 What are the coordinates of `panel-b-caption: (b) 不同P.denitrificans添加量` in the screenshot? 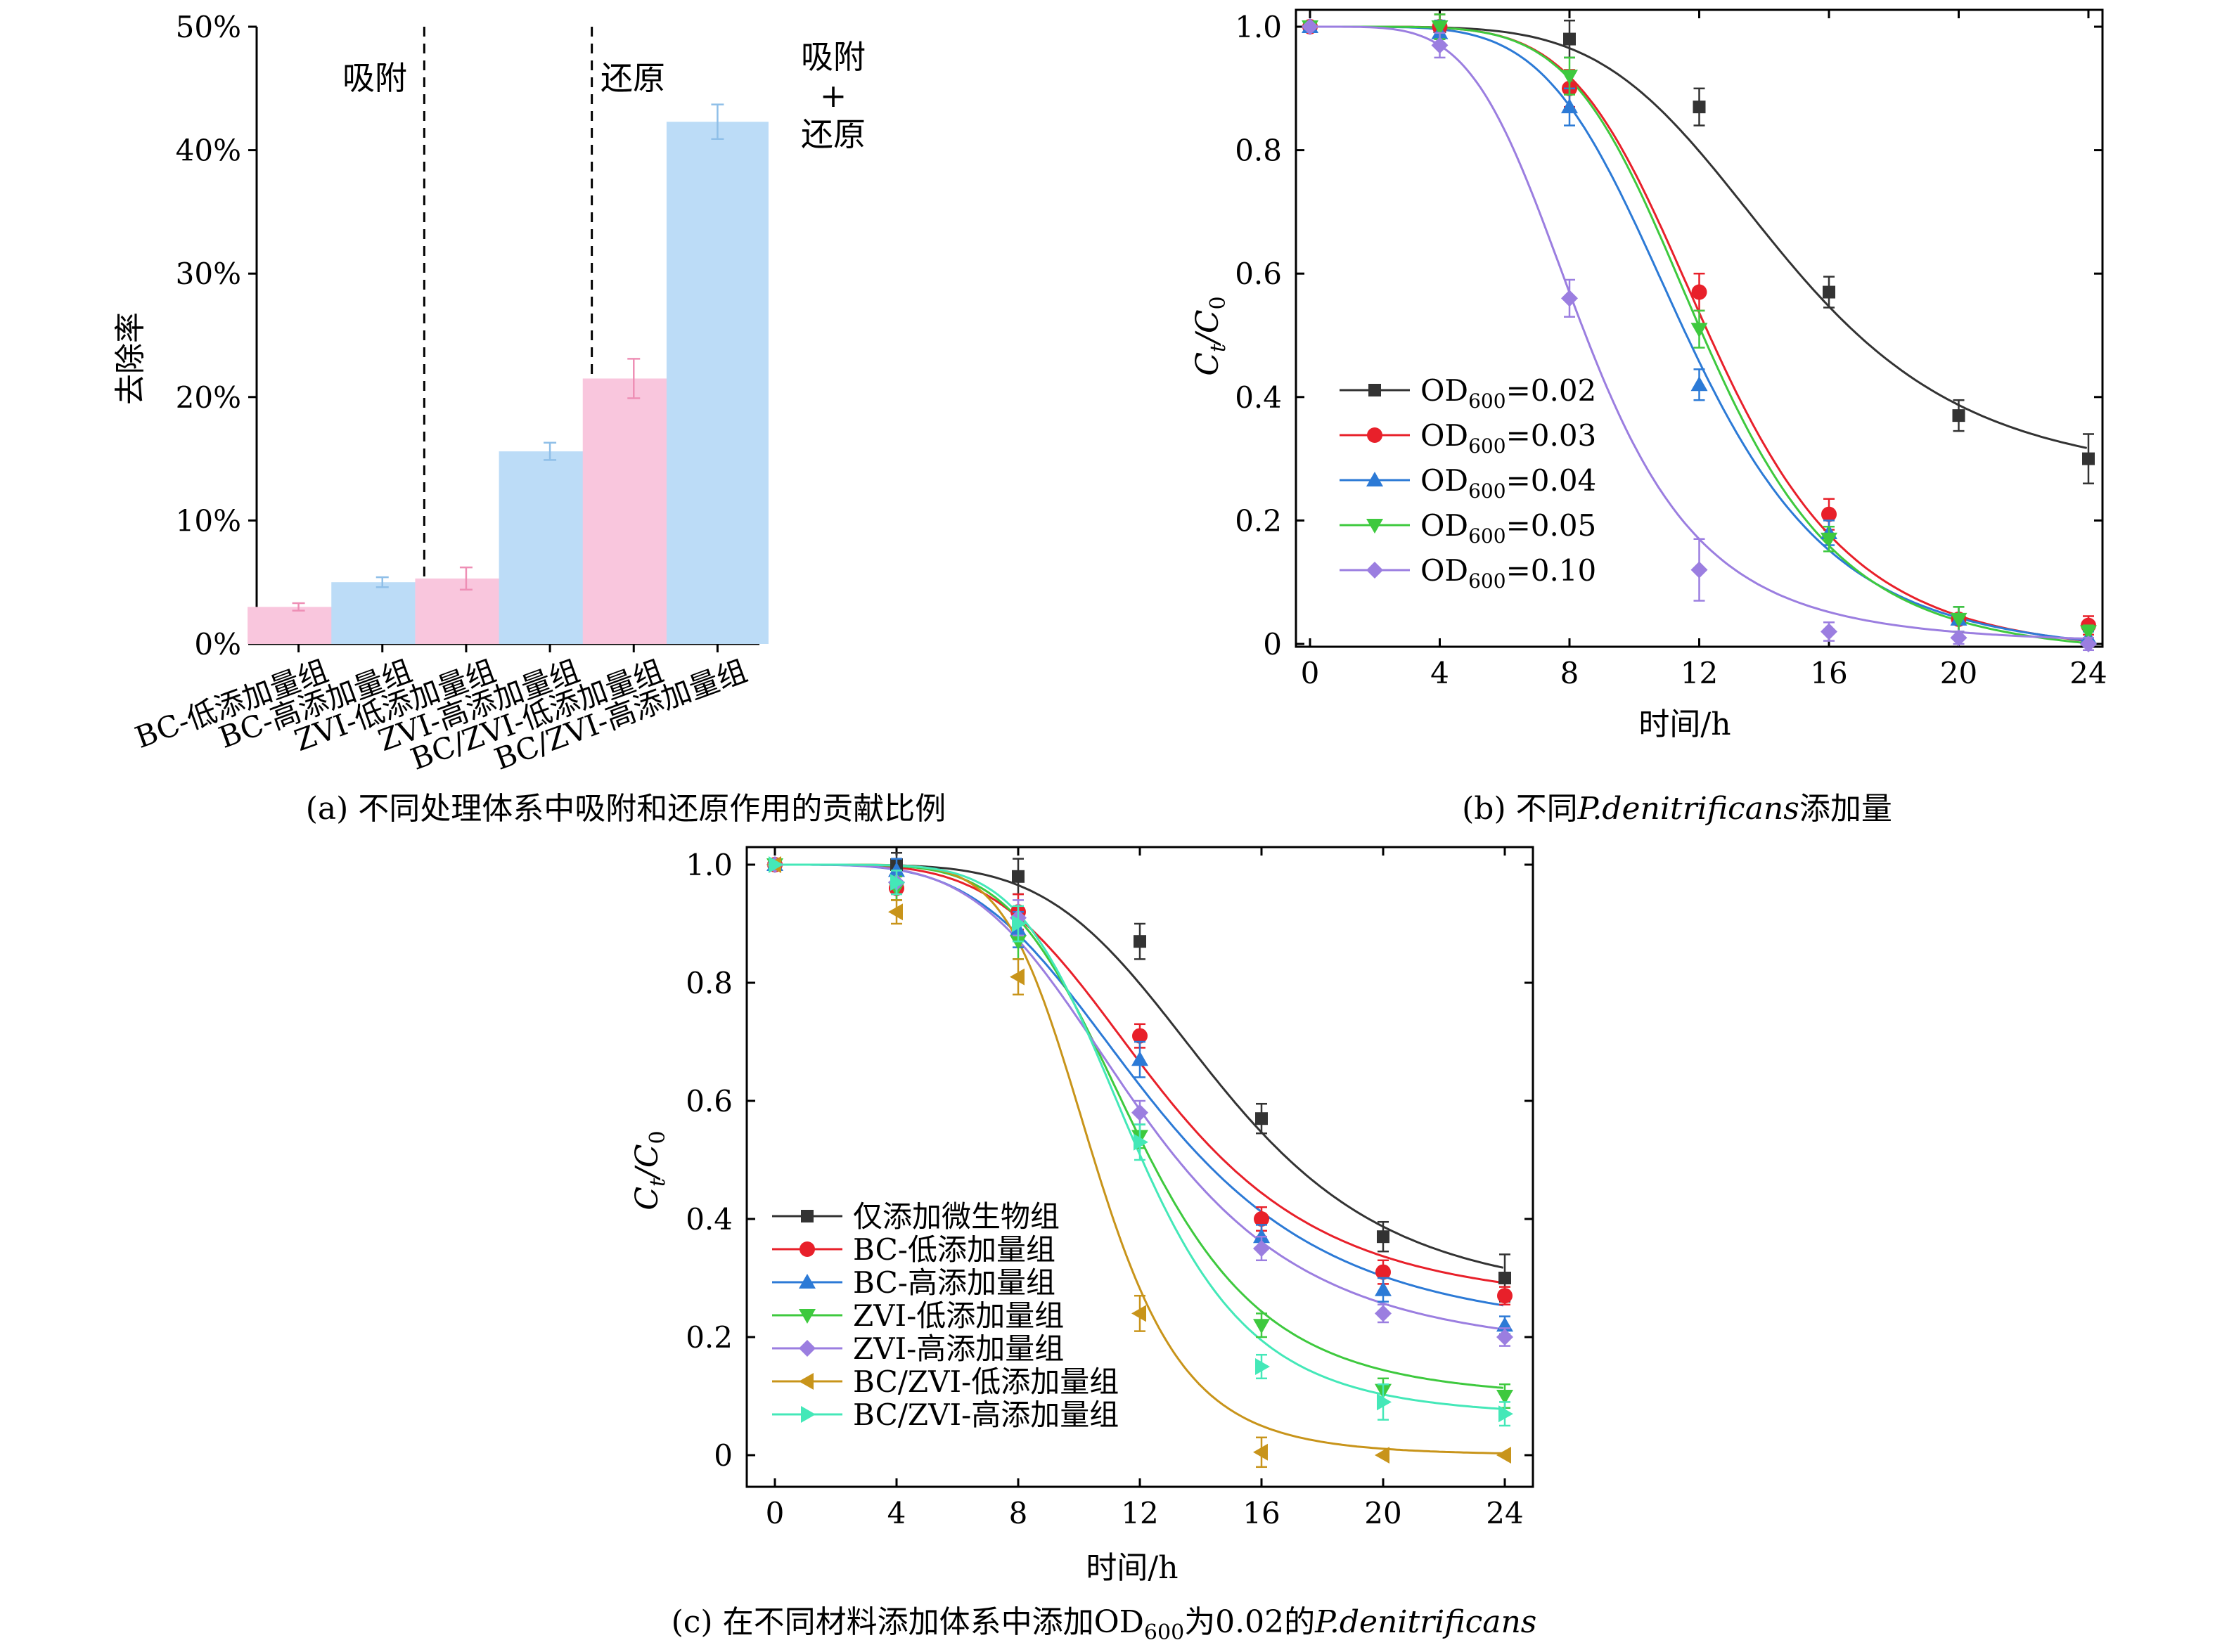 It's located at (1677, 809).